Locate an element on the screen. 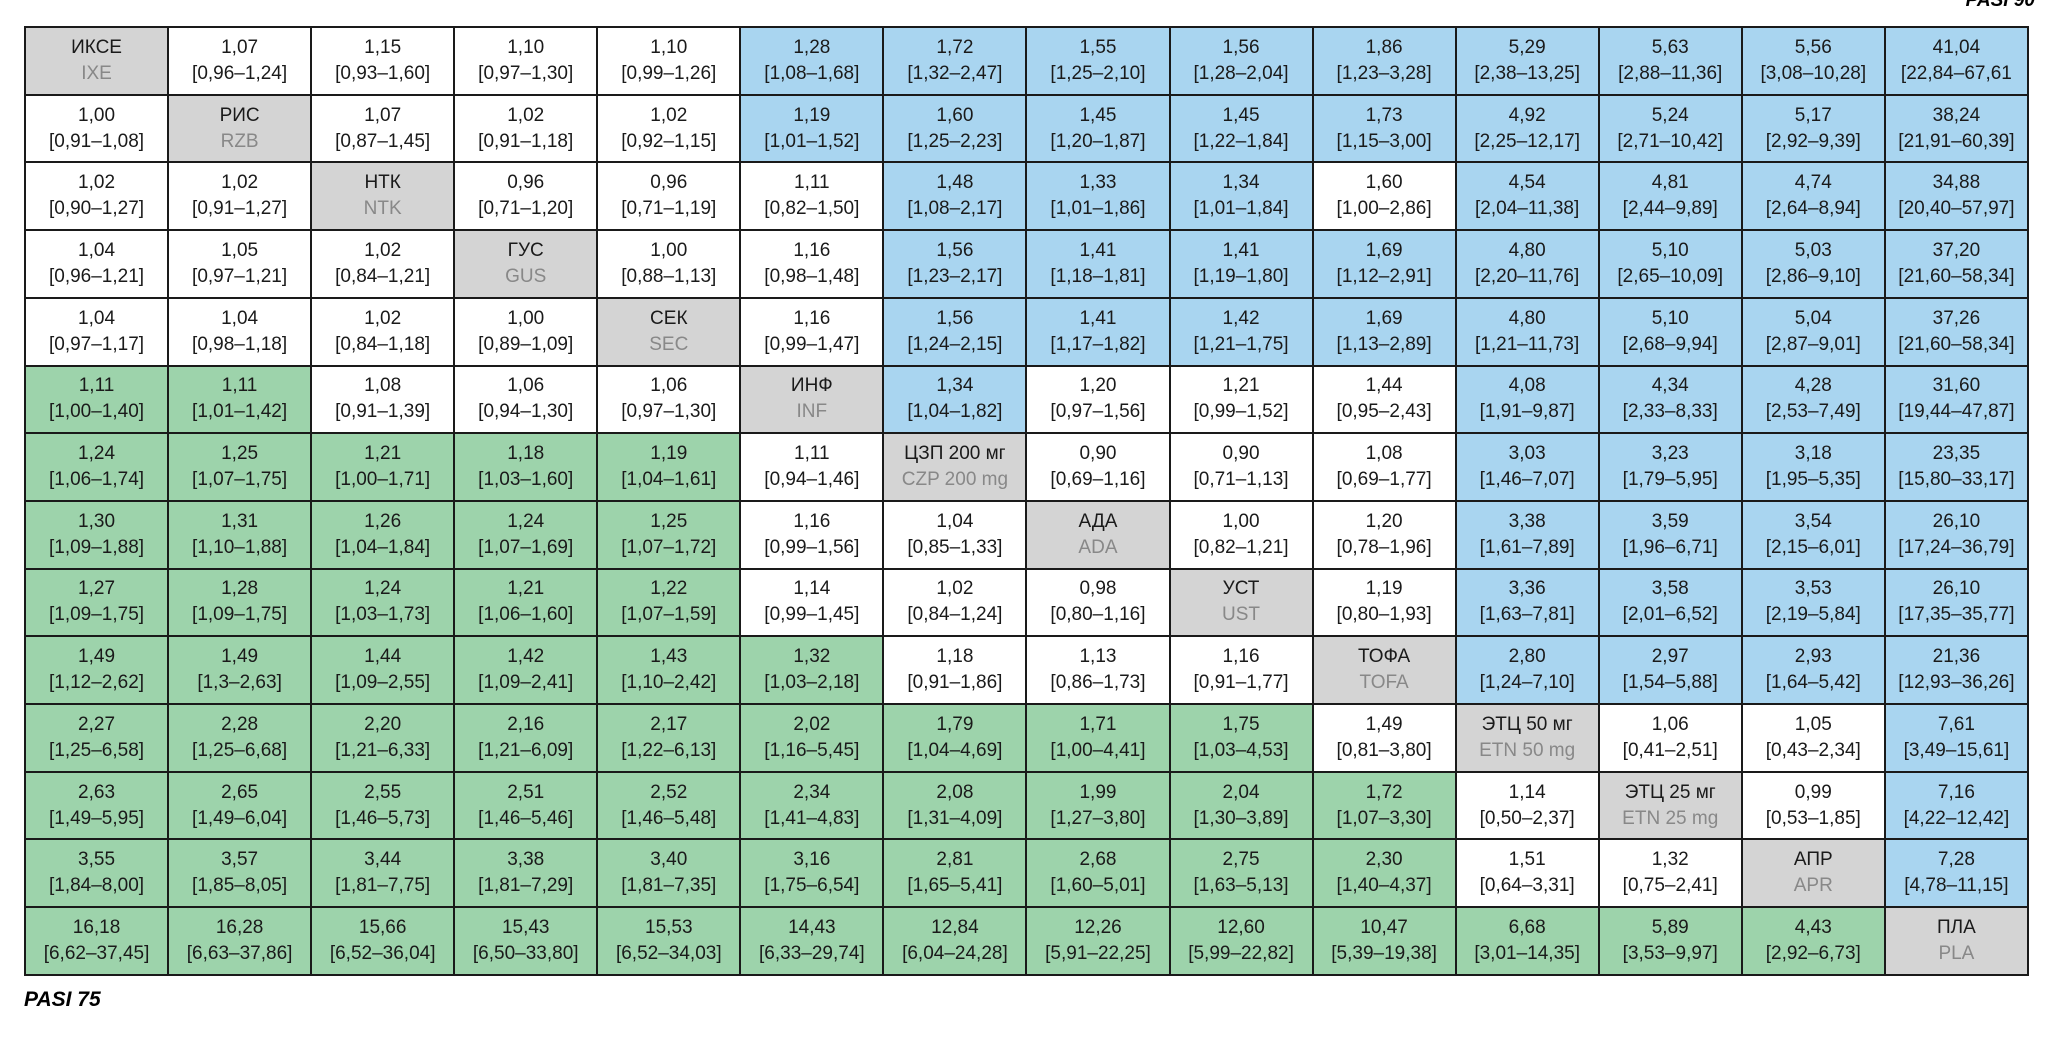 The height and width of the screenshot is (1041, 2049). comparison-cell: 2,27 [1,25–6,58] is located at coordinates (96, 738).